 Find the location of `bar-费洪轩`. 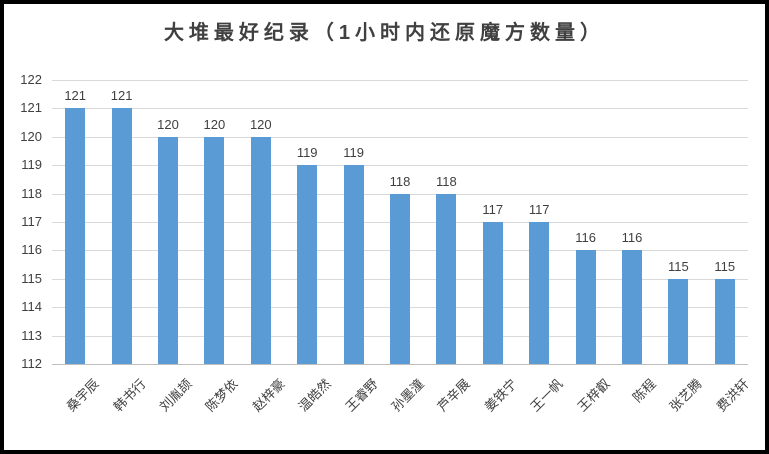

bar-费洪轩 is located at coordinates (724, 321).